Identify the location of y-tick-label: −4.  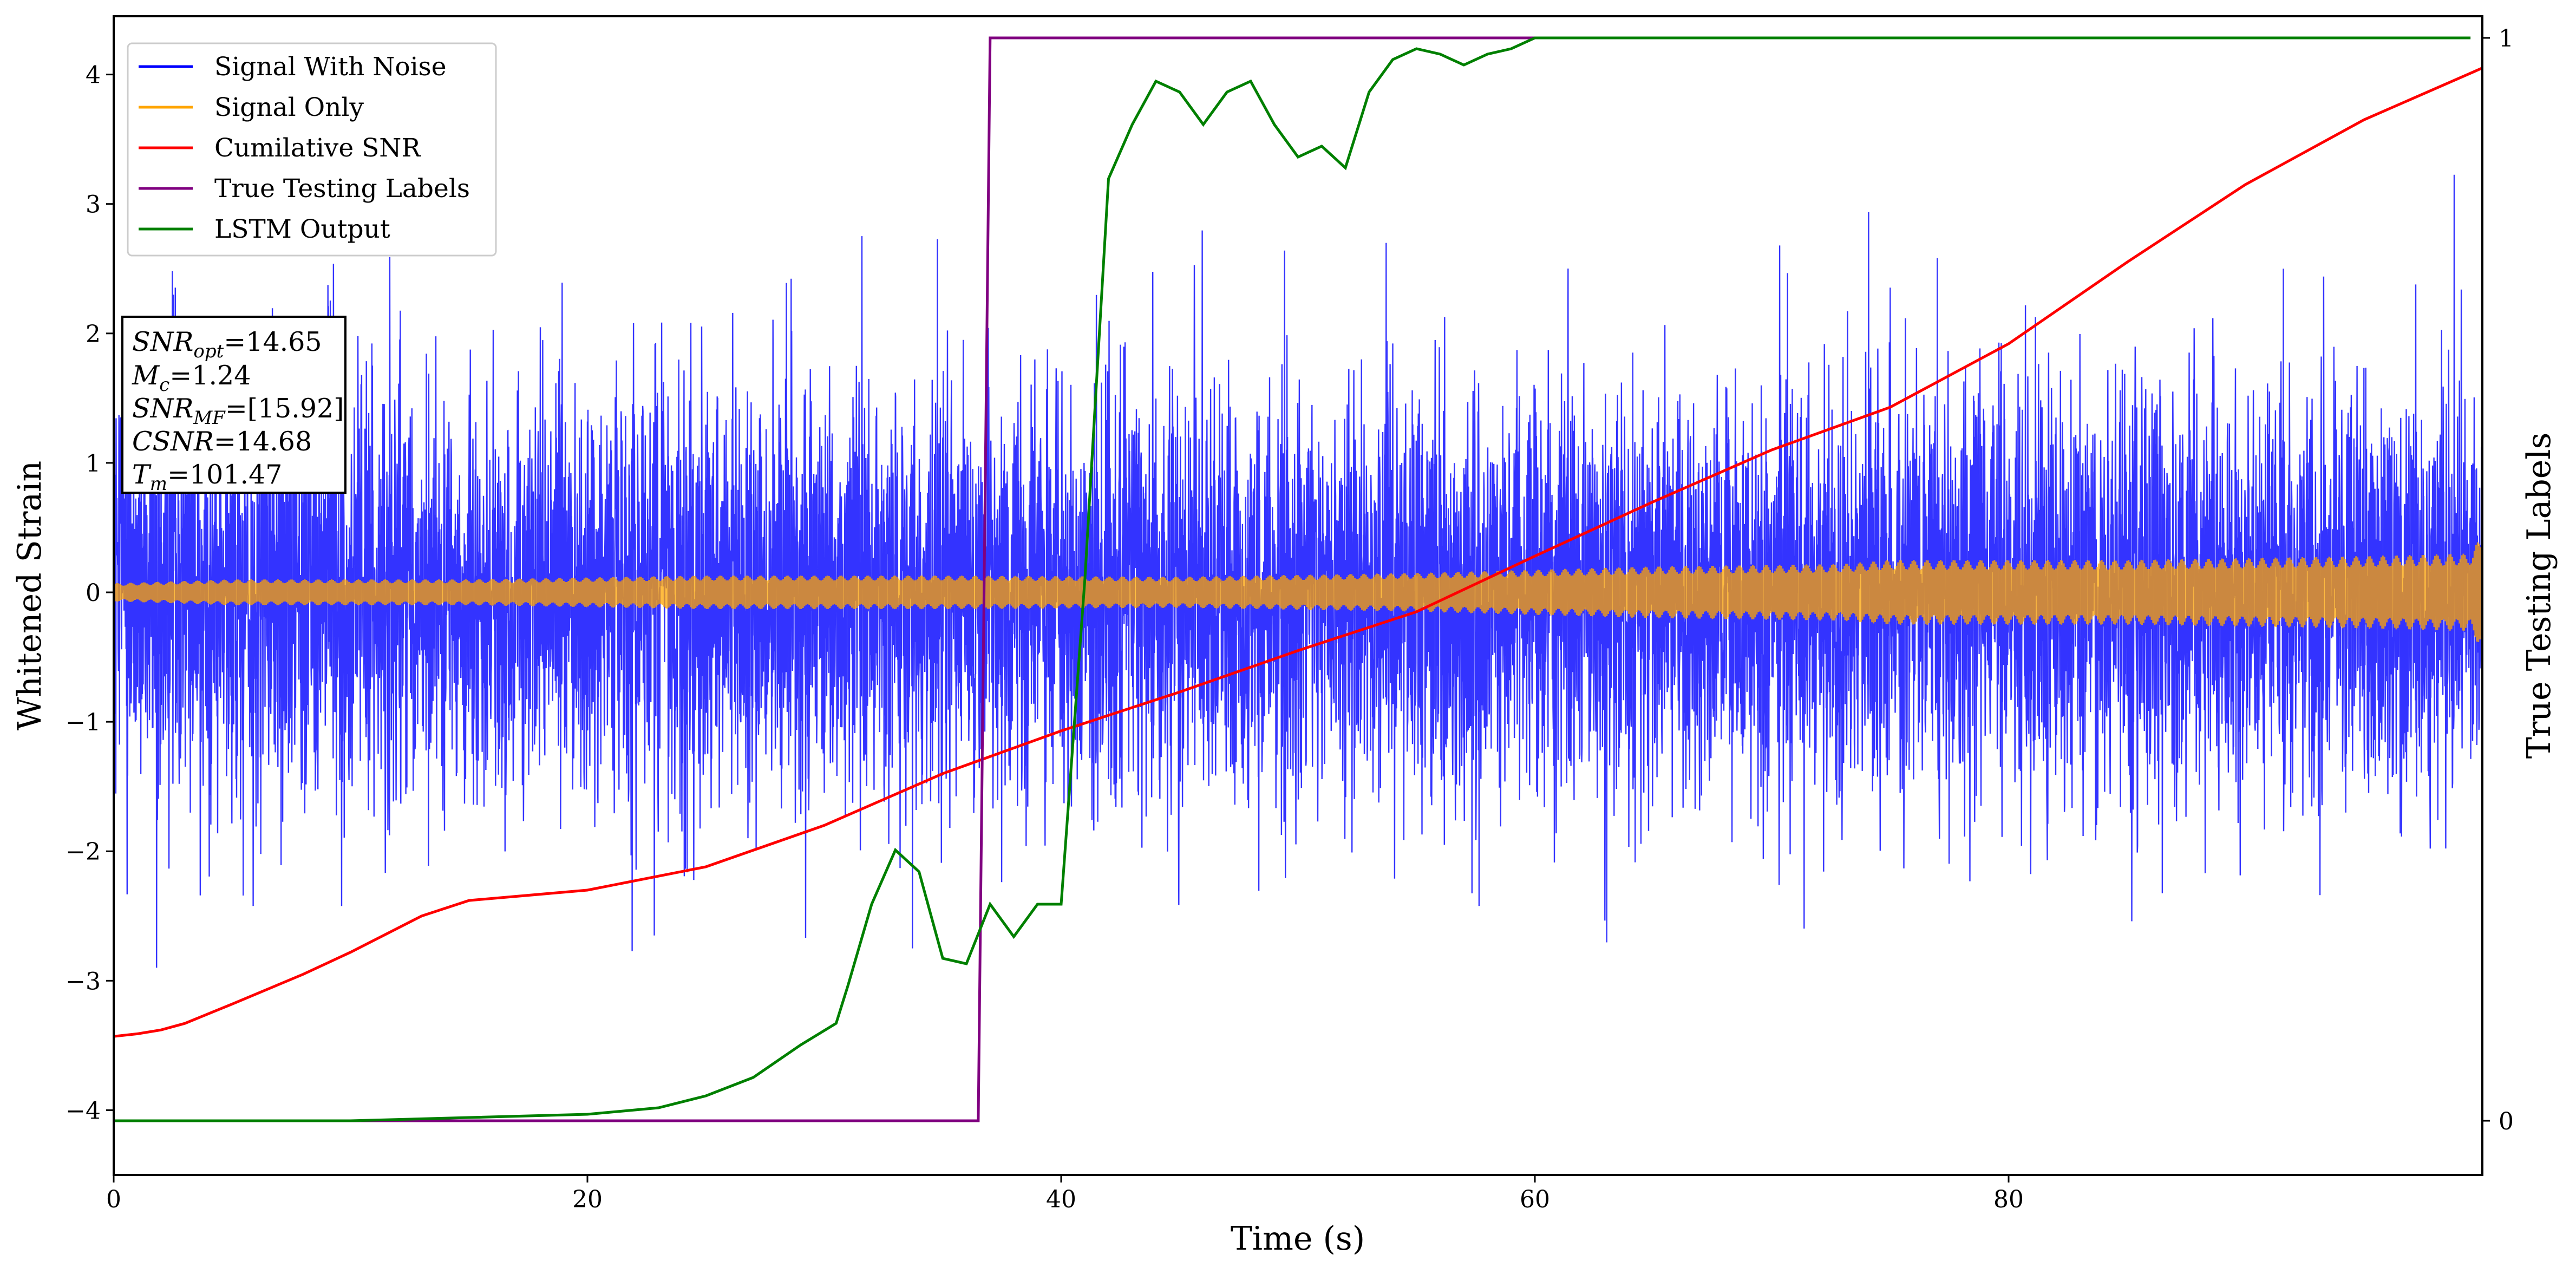
(84, 1111).